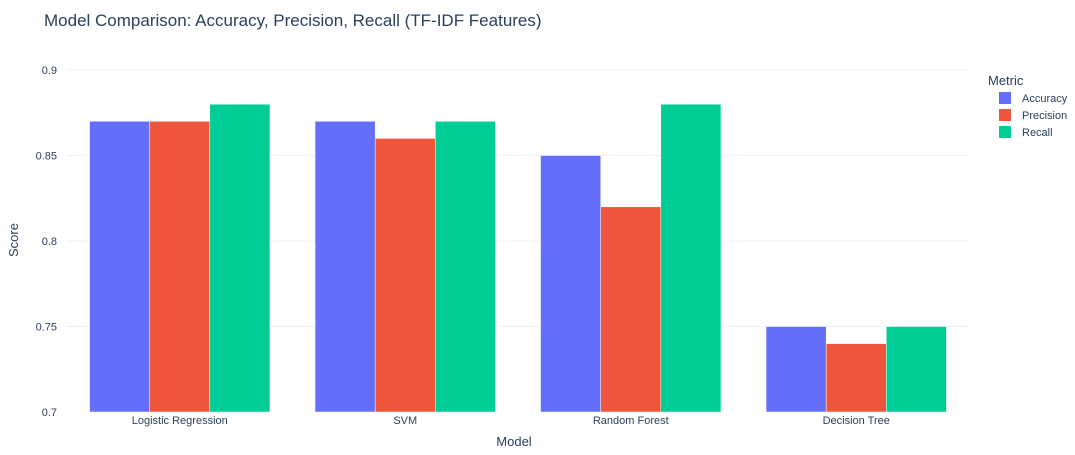  Describe the element at coordinates (1006, 80) in the screenshot. I see `legend-title: Metric` at that location.